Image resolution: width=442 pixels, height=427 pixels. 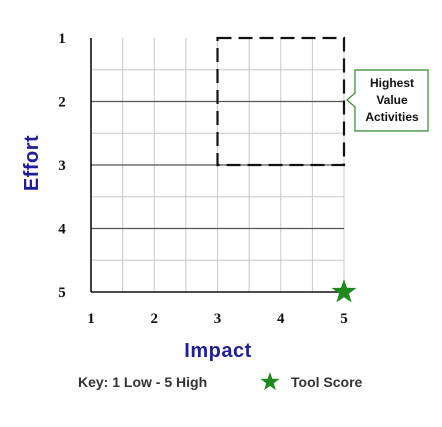 I want to click on key-marker-label: Tool Score, so click(x=327, y=382).